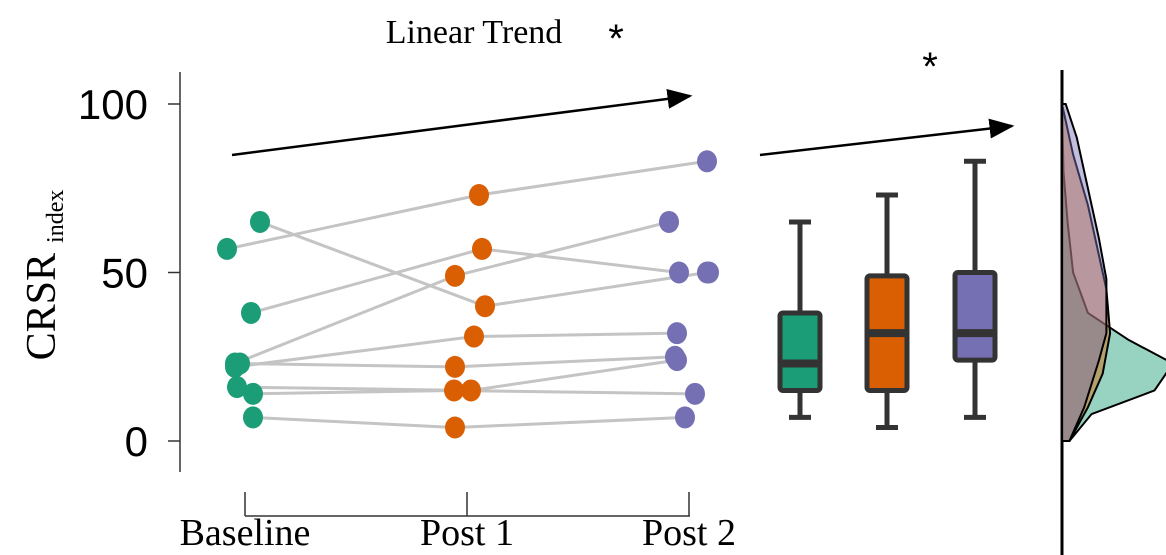 The width and height of the screenshot is (1166, 555). I want to click on box-significance-marker: *, so click(930, 67).